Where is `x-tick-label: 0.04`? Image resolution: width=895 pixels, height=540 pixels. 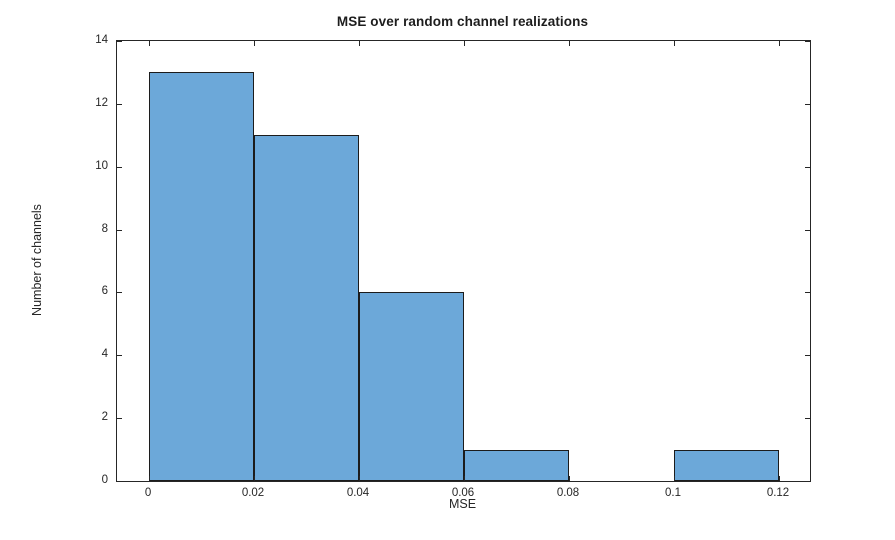 x-tick-label: 0.04 is located at coordinates (358, 493).